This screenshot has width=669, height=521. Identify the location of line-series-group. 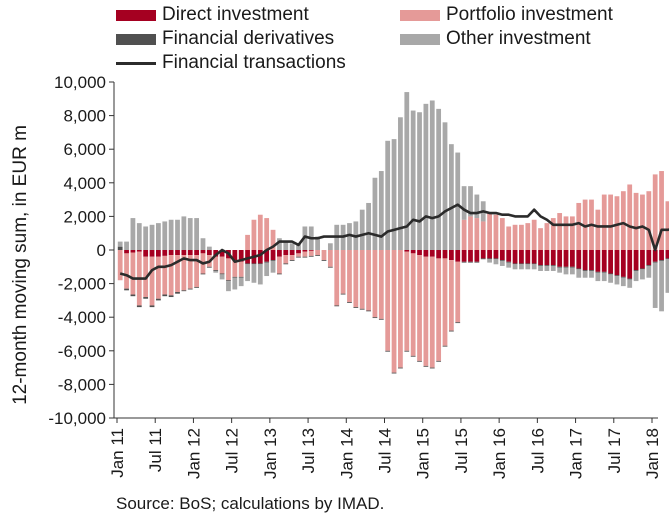
(394, 241).